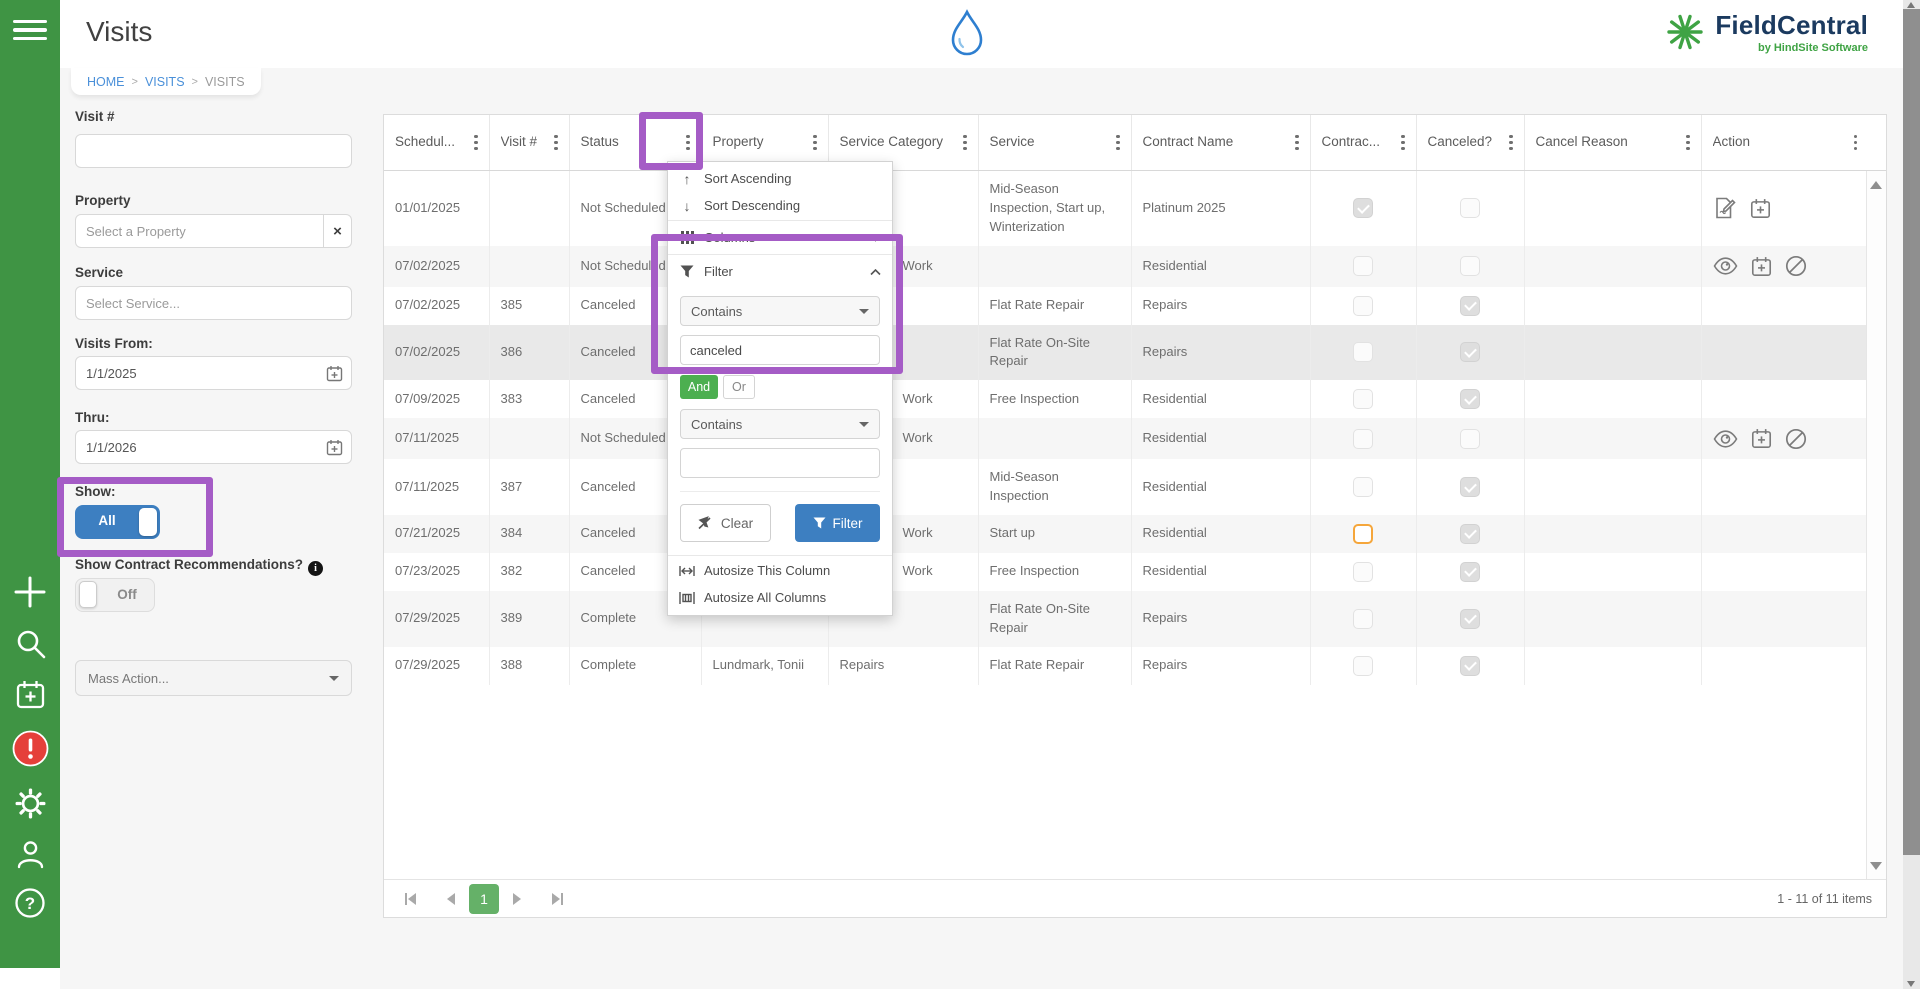 The height and width of the screenshot is (989, 1920). I want to click on filter-operator-2-select: Contains, so click(780, 424).